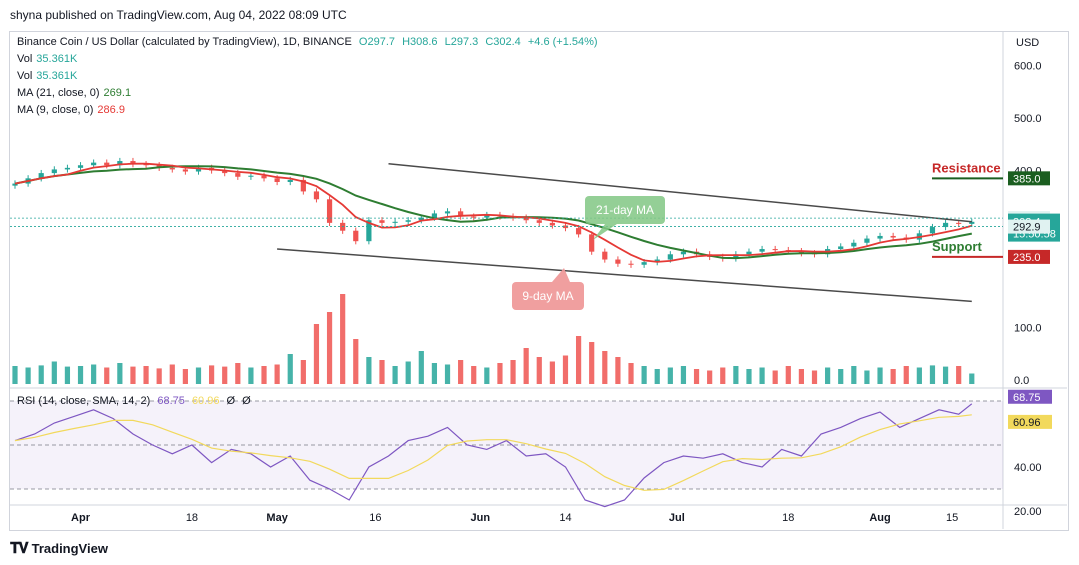  Describe the element at coordinates (25, 59) in the screenshot. I see `vol-label: Vol` at that location.